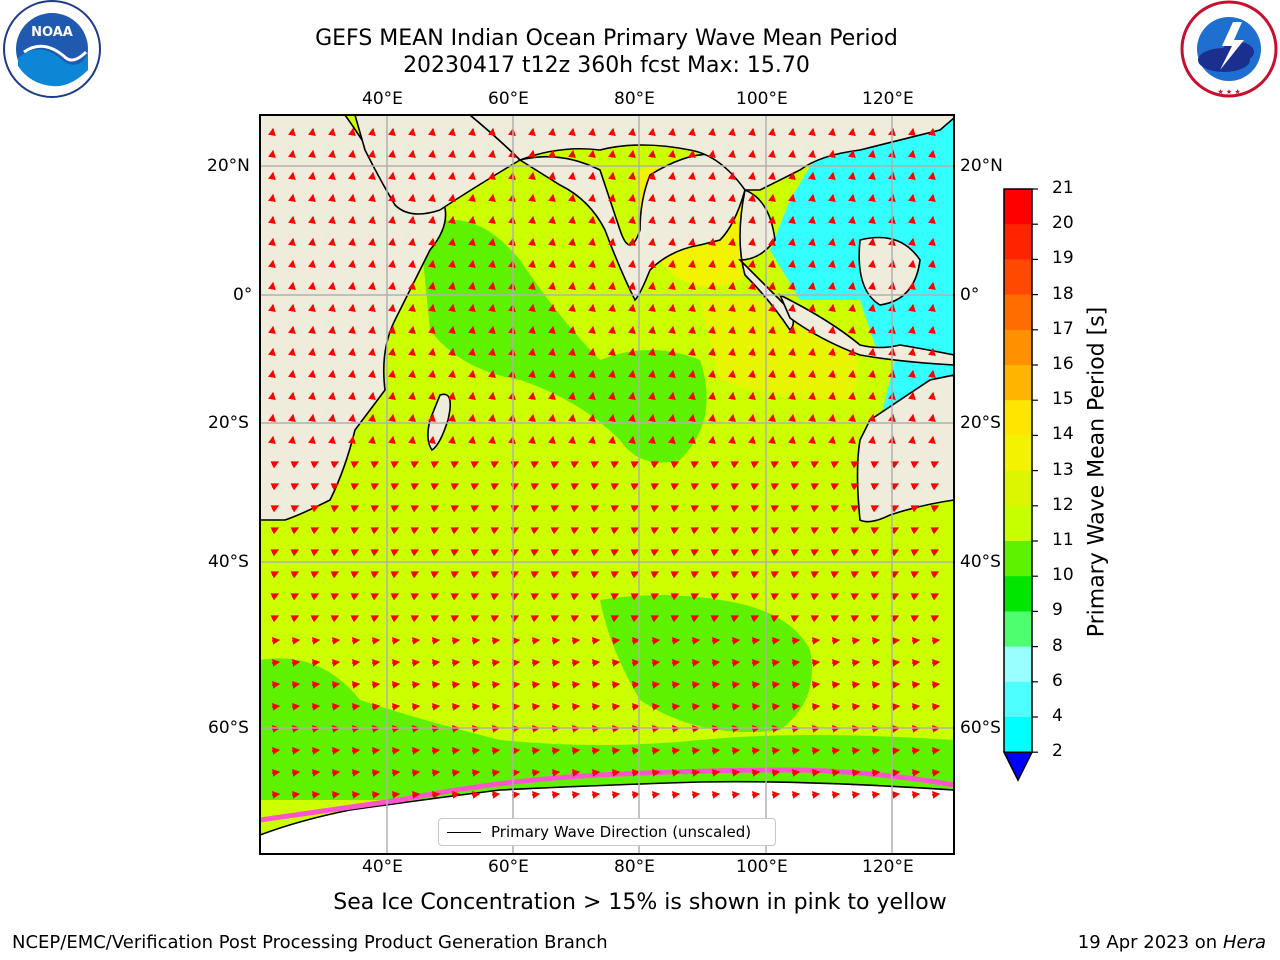 This screenshot has width=1280, height=960. I want to click on colorbar-tick-label: 15, so click(1063, 399).